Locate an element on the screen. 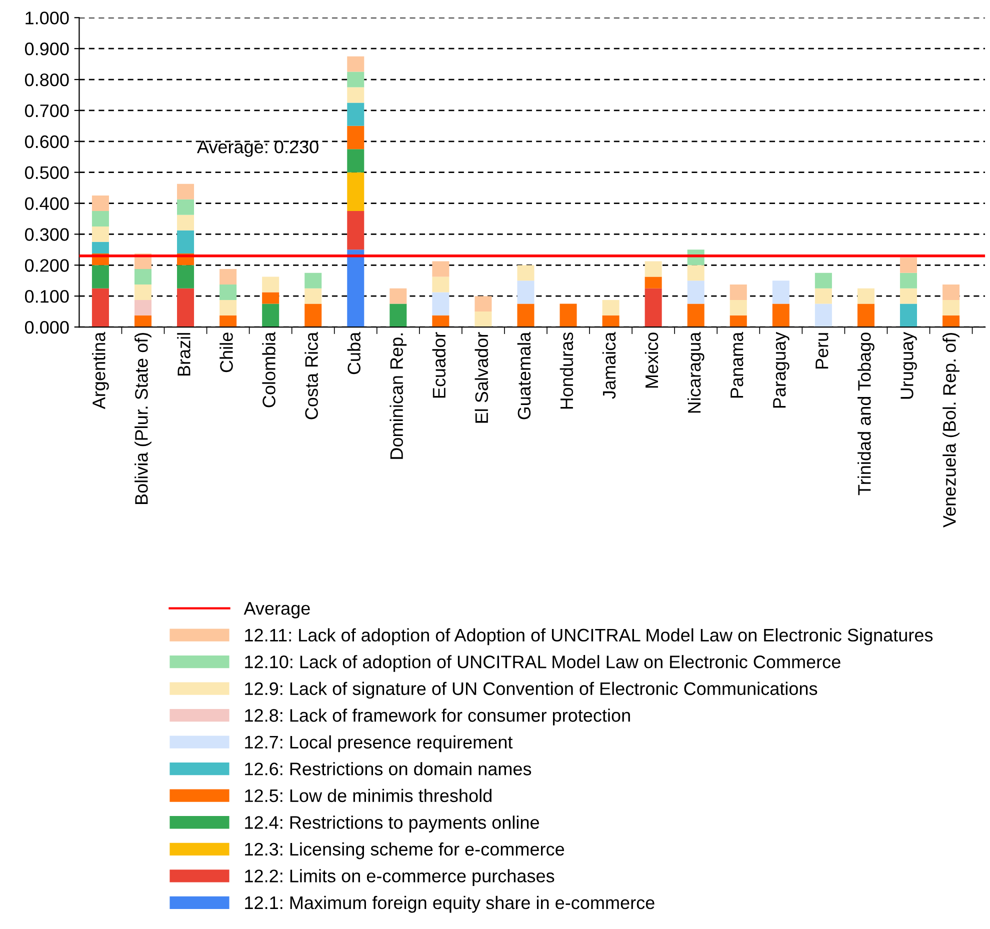 The height and width of the screenshot is (929, 990). y-tick-label: 0.300 is located at coordinates (47, 234).